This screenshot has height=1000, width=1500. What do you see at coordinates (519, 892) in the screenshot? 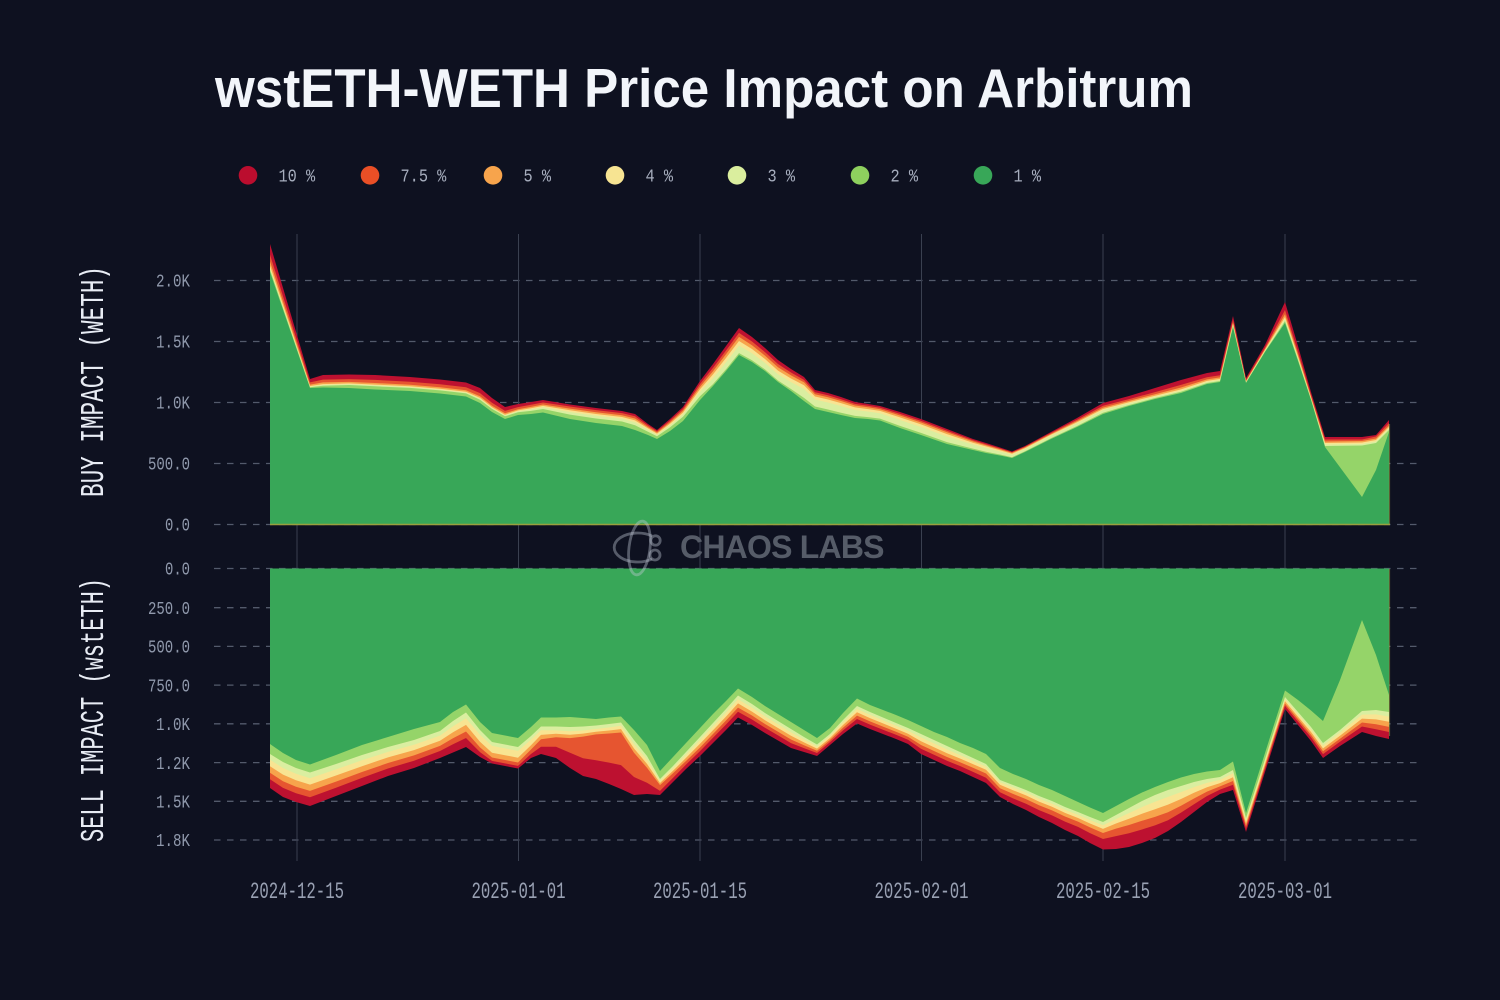
I see `svg-text: 2025-01-01` at bounding box center [519, 892].